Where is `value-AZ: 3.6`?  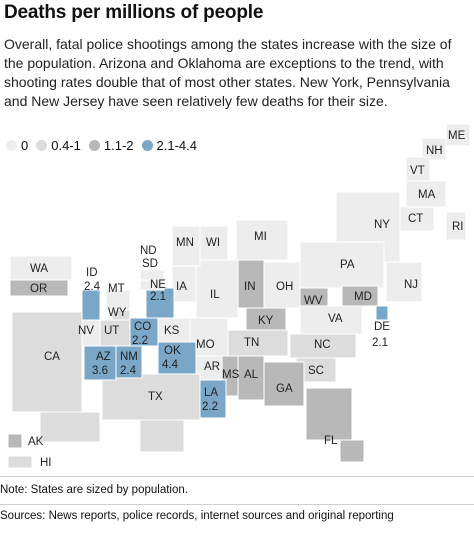 value-AZ: 3.6 is located at coordinates (100, 371).